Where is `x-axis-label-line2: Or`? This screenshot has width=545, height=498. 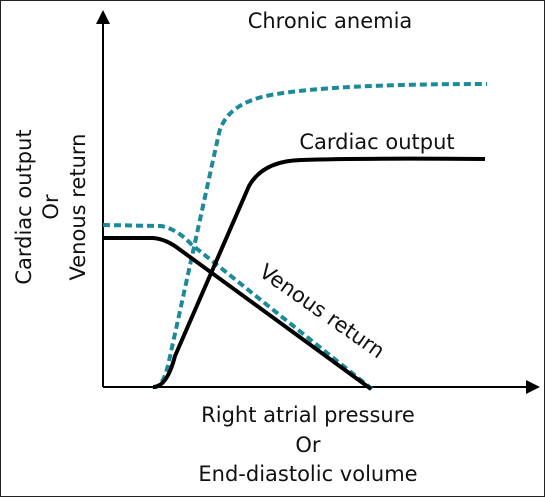 x-axis-label-line2: Or is located at coordinates (308, 445).